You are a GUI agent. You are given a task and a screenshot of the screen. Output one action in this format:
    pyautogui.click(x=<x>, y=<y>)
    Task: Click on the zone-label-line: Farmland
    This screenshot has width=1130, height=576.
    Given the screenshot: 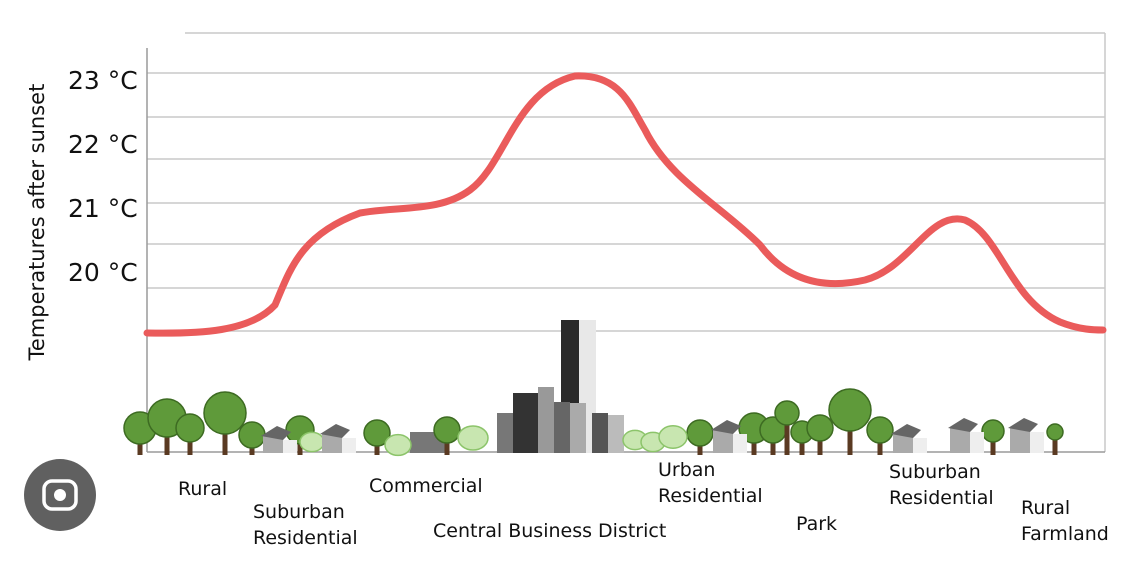 What is the action you would take?
    pyautogui.click(x=1065, y=534)
    